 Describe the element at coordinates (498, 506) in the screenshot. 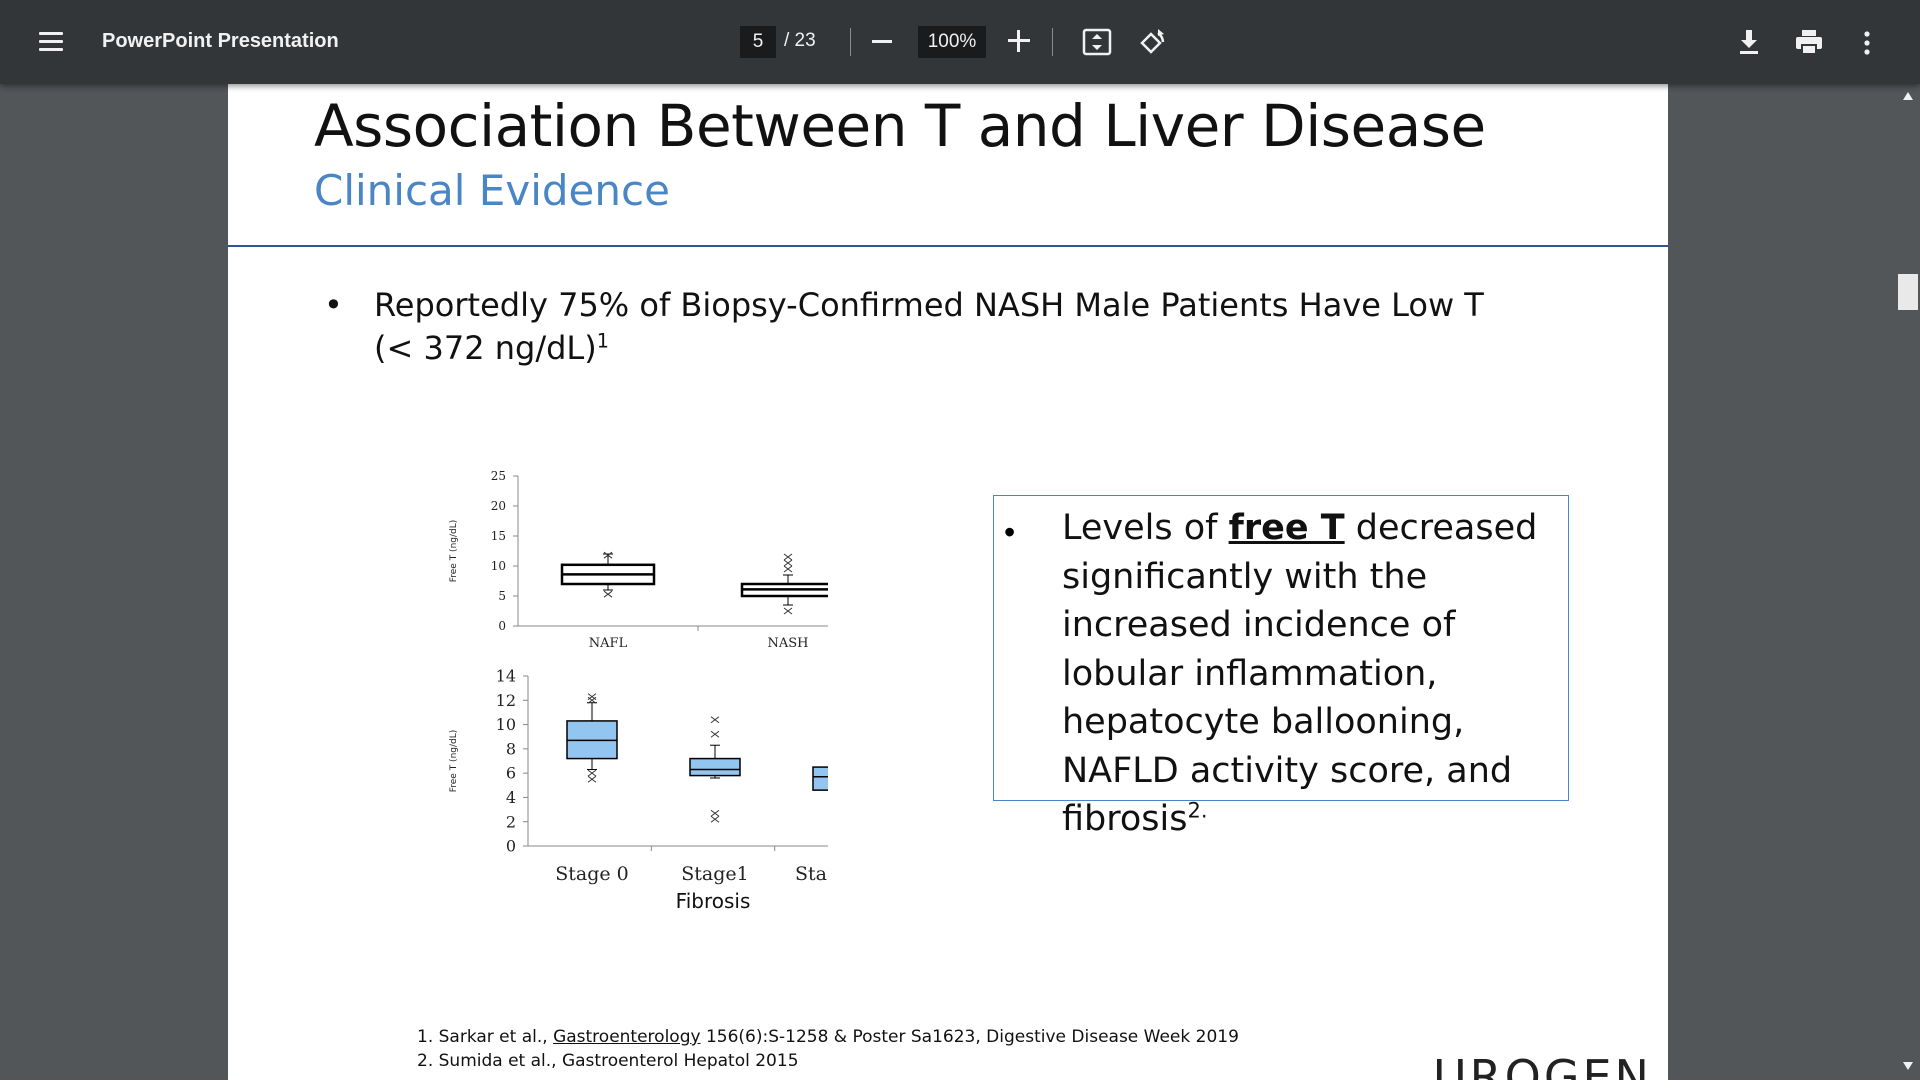

I see `y-tick-label: 20` at that location.